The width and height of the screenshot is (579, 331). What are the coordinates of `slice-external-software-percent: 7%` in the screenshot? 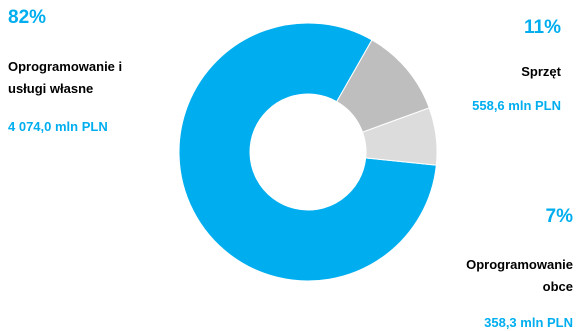 It's located at (559, 216).